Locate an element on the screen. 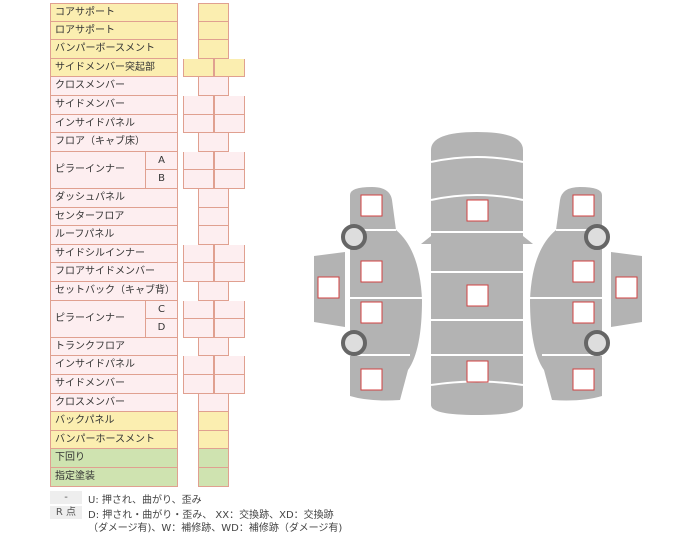  row-label: バックパネル is located at coordinates (114, 421).